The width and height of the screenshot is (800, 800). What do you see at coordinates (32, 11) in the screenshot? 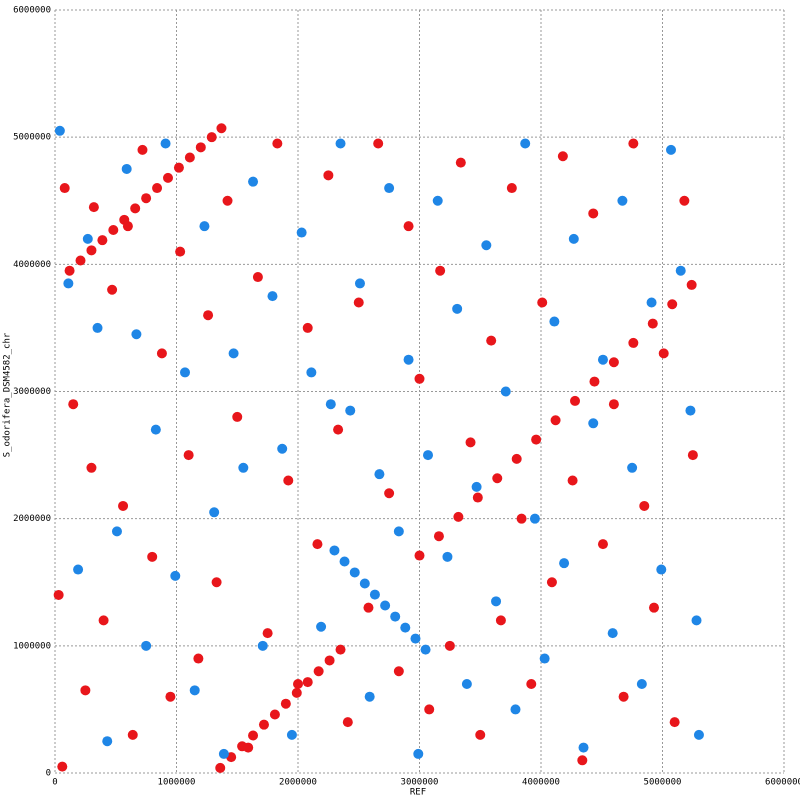
I see `y-tick-label: 6000000` at bounding box center [32, 11].